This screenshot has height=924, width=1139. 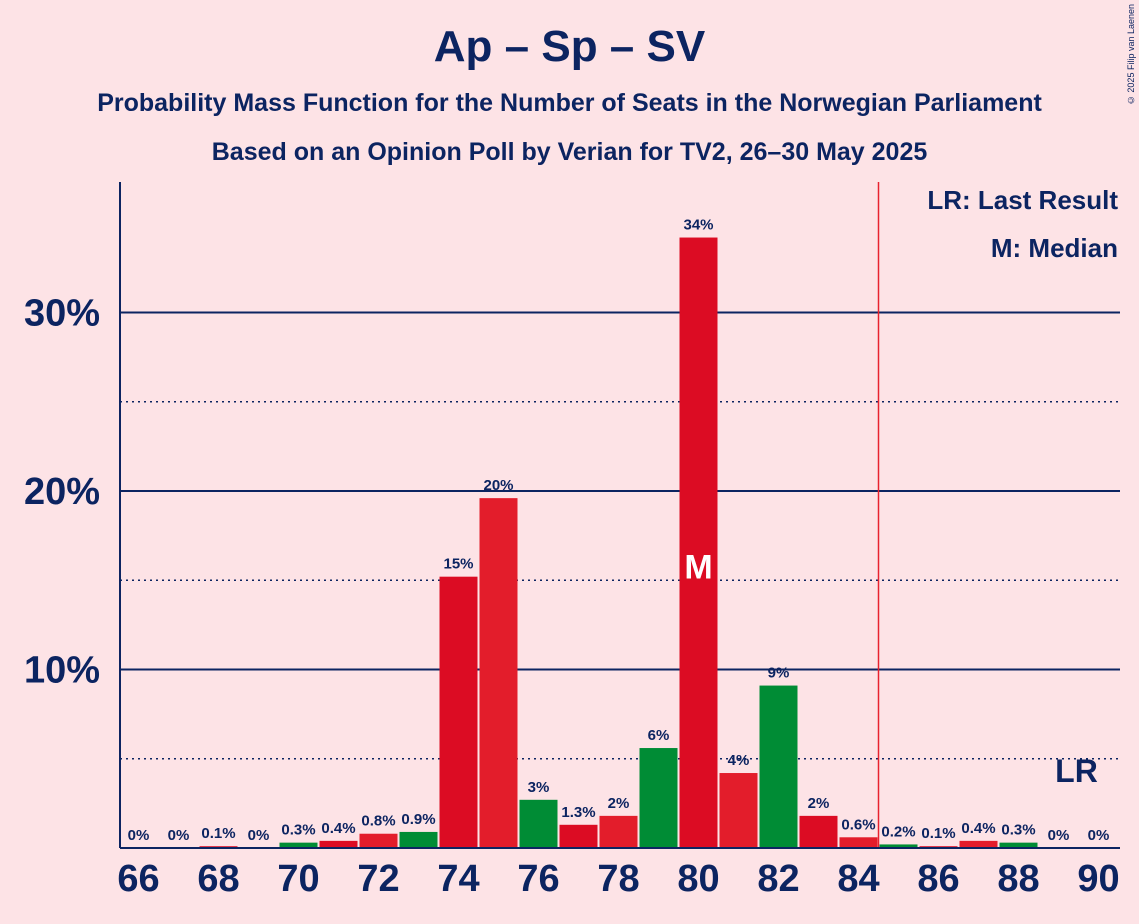 What do you see at coordinates (698, 879) in the screenshot?
I see `x-tick-label: 80` at bounding box center [698, 879].